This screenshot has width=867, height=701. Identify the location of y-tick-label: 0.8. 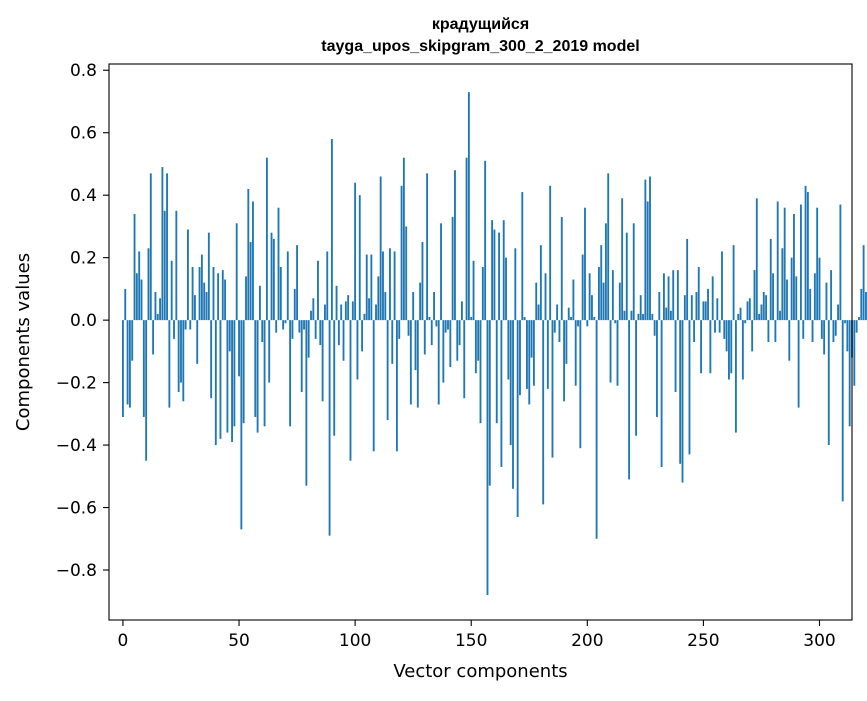
(83, 71).